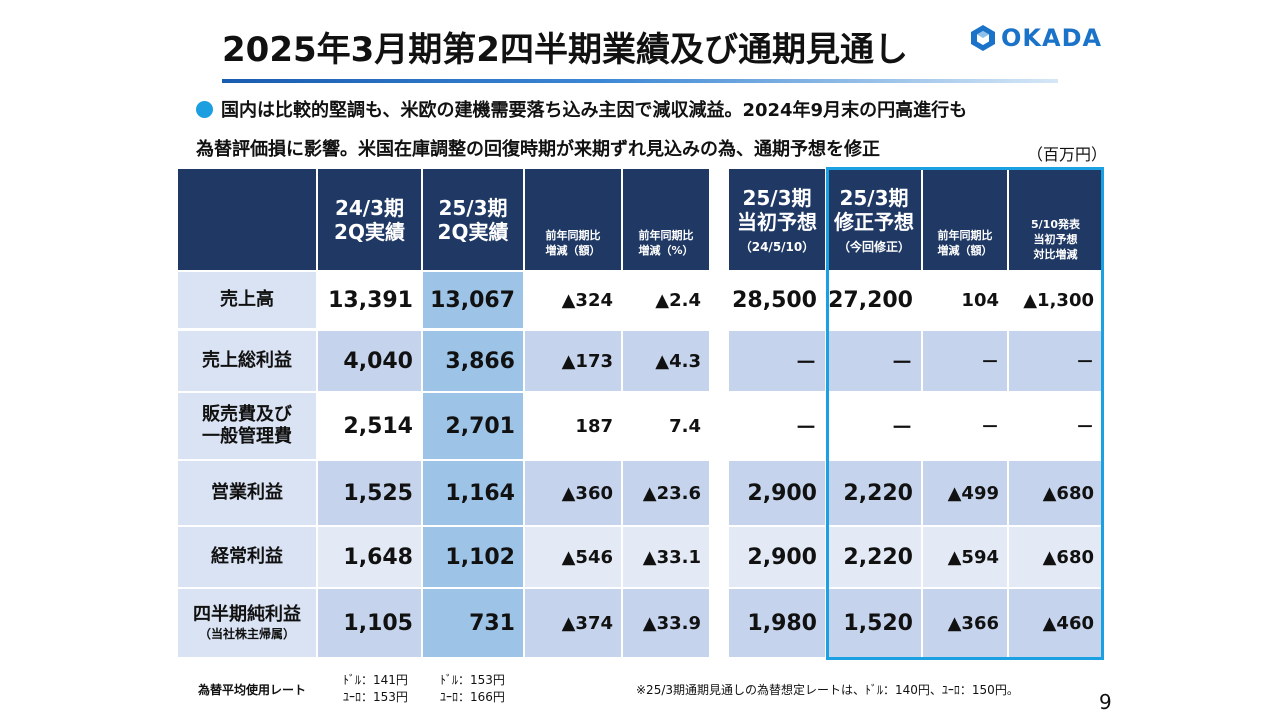  I want to click on row-label: 四半期純利益 （当社株主帰属）, so click(247, 623).